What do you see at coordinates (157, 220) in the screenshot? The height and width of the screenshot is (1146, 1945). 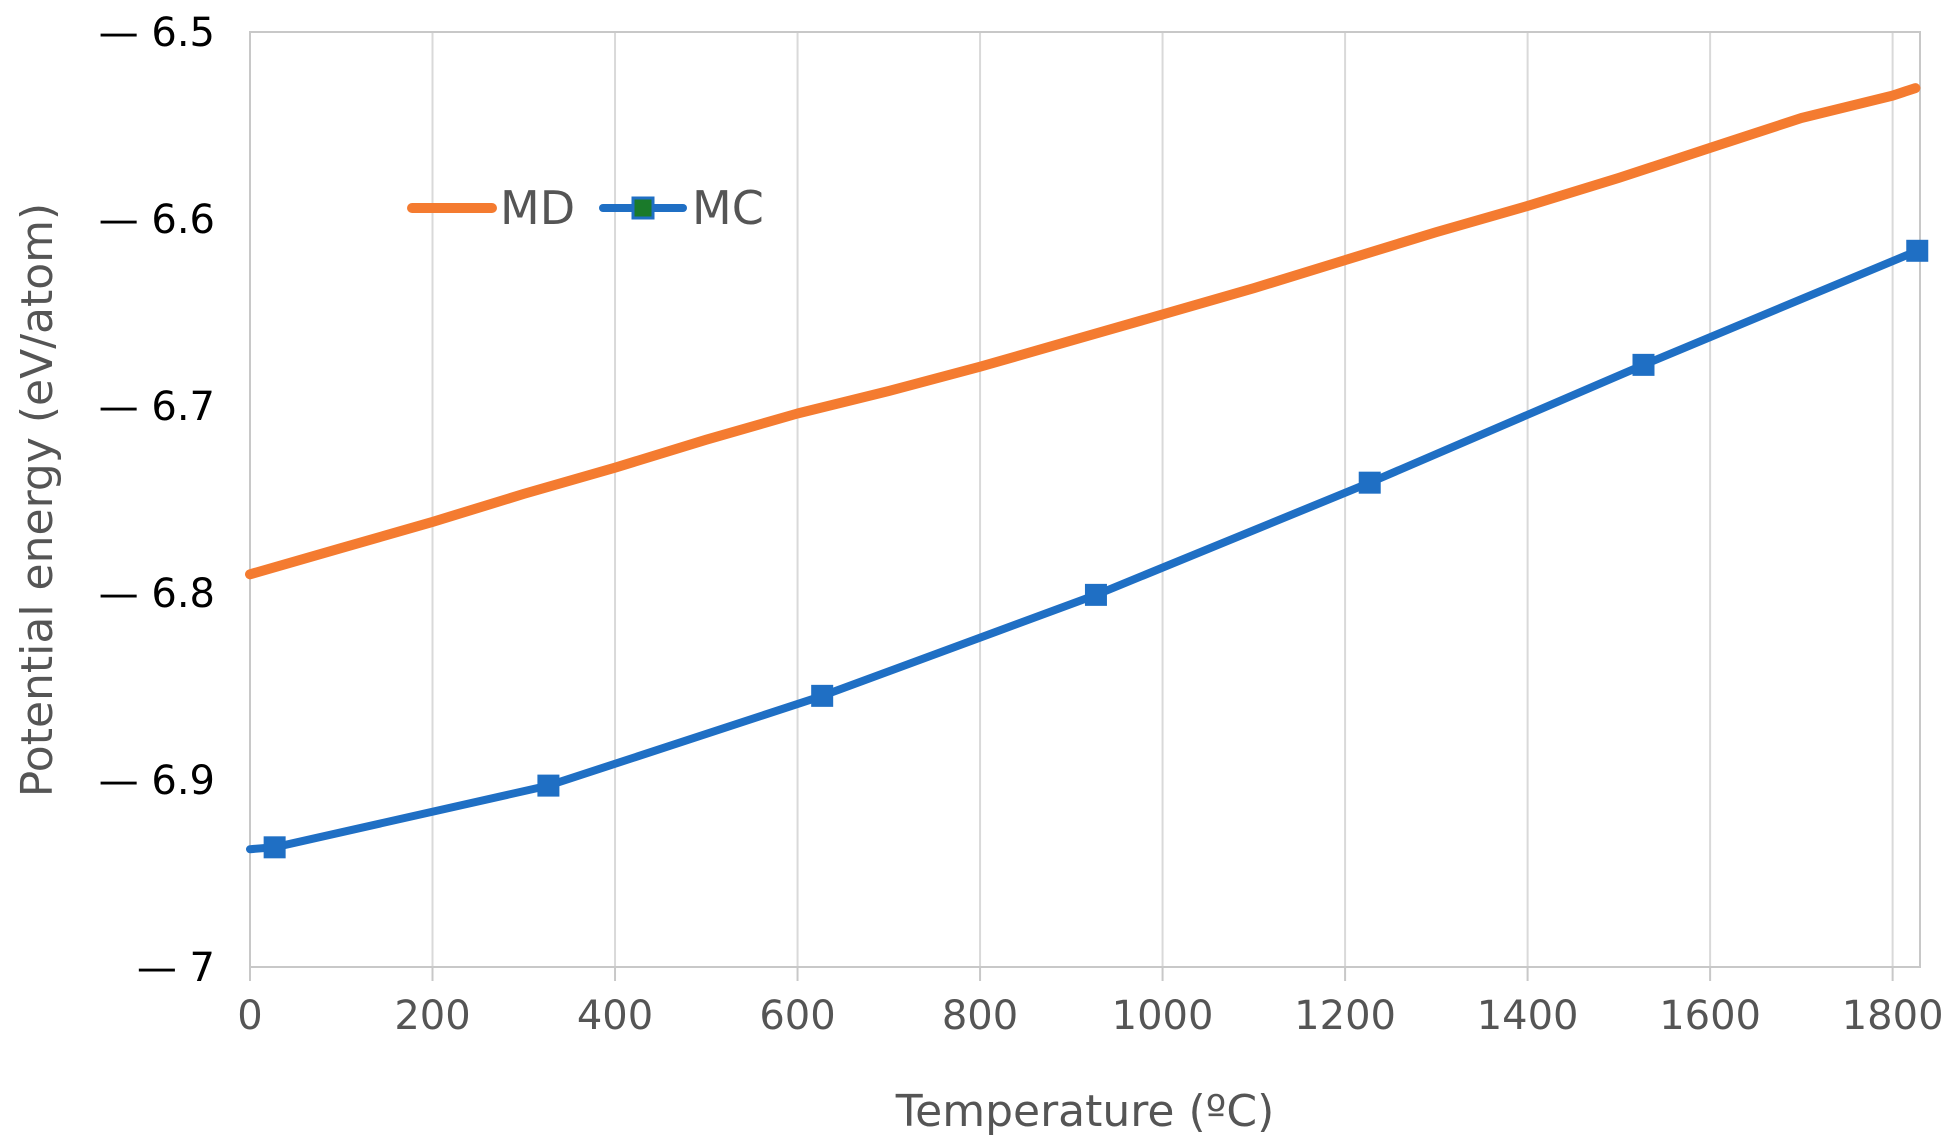 I see `y-tick-label-1: — 6.6` at bounding box center [157, 220].